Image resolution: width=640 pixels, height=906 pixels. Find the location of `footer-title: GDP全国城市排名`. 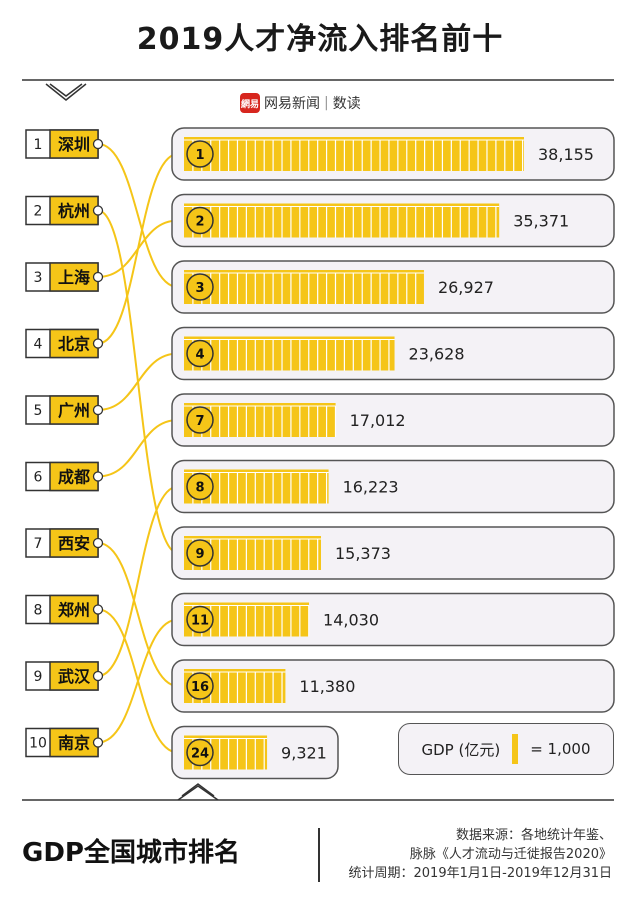

footer-title: GDP全国城市排名 is located at coordinates (131, 853).